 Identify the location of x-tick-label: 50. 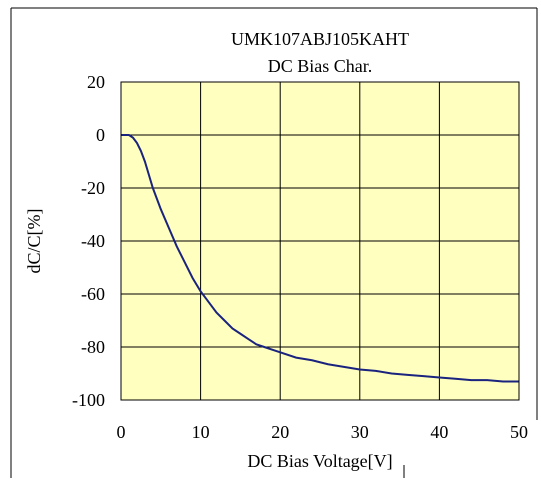
(519, 432).